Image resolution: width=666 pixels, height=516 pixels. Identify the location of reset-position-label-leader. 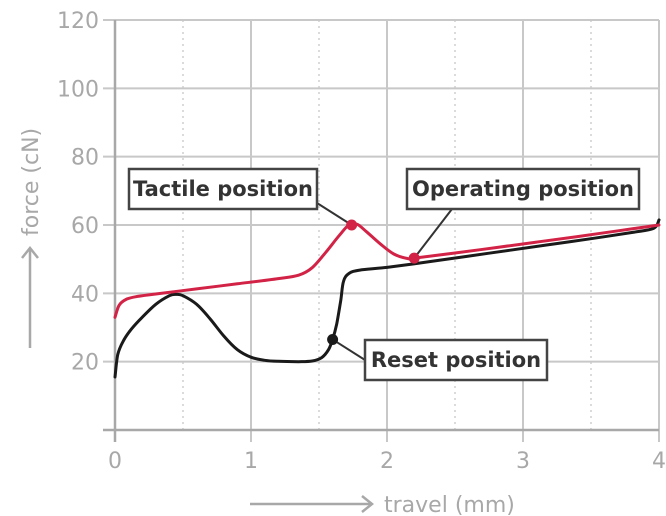
(349, 349).